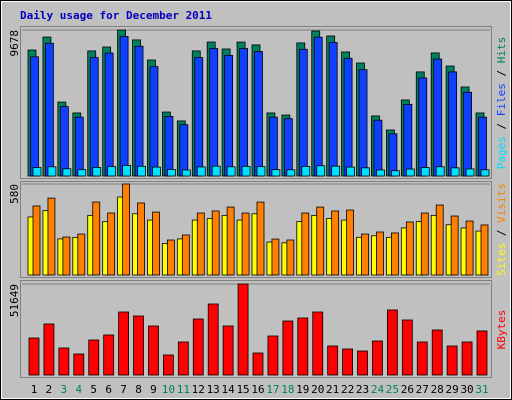  What do you see at coordinates (116, 15) in the screenshot?
I see `chart-title: Daily usage for December 2011` at bounding box center [116, 15].